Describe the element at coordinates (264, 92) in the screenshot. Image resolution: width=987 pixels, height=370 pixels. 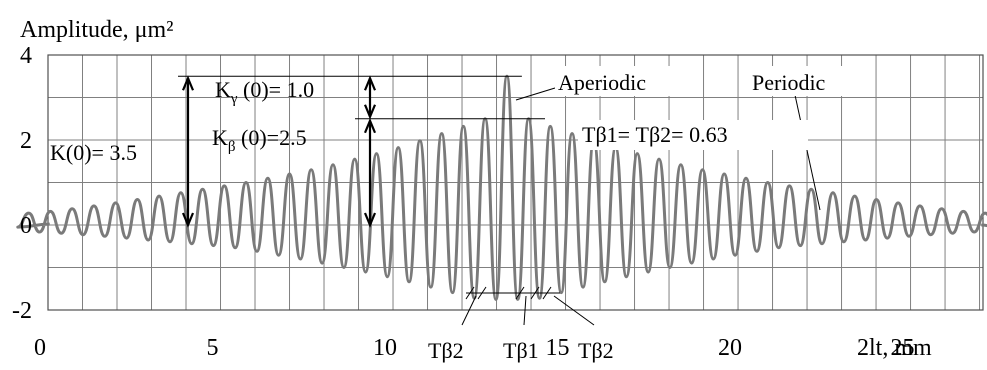
I see `k-gamma-label: Kγ (0)= 1.0` at that location.